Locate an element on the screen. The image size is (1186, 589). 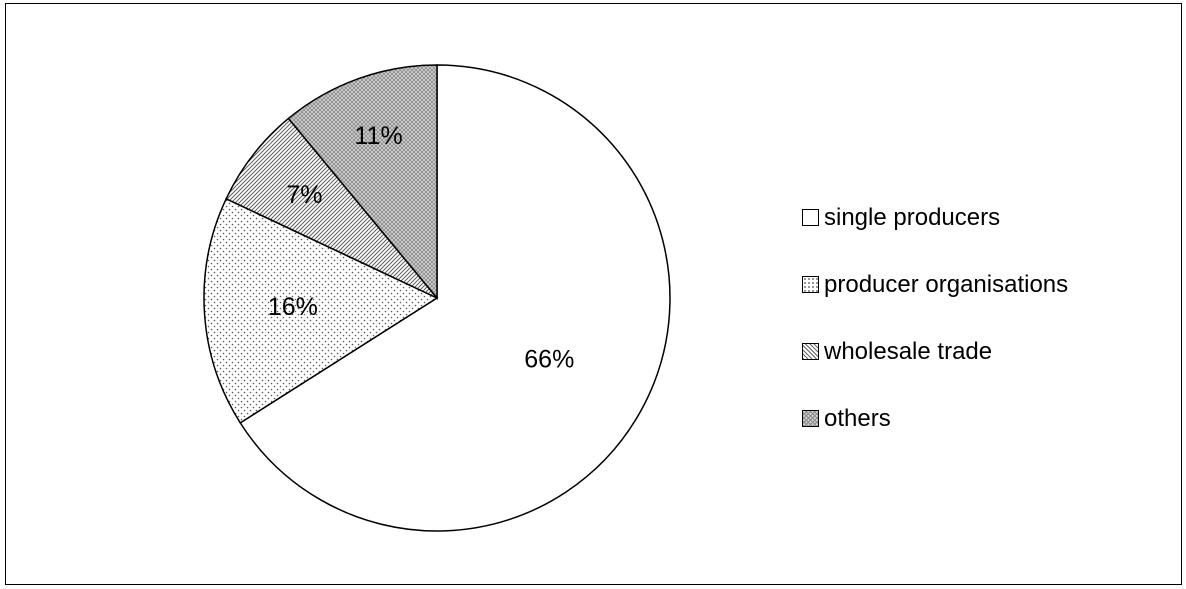
legend-swatch-wholesale-trade is located at coordinates (810, 351).